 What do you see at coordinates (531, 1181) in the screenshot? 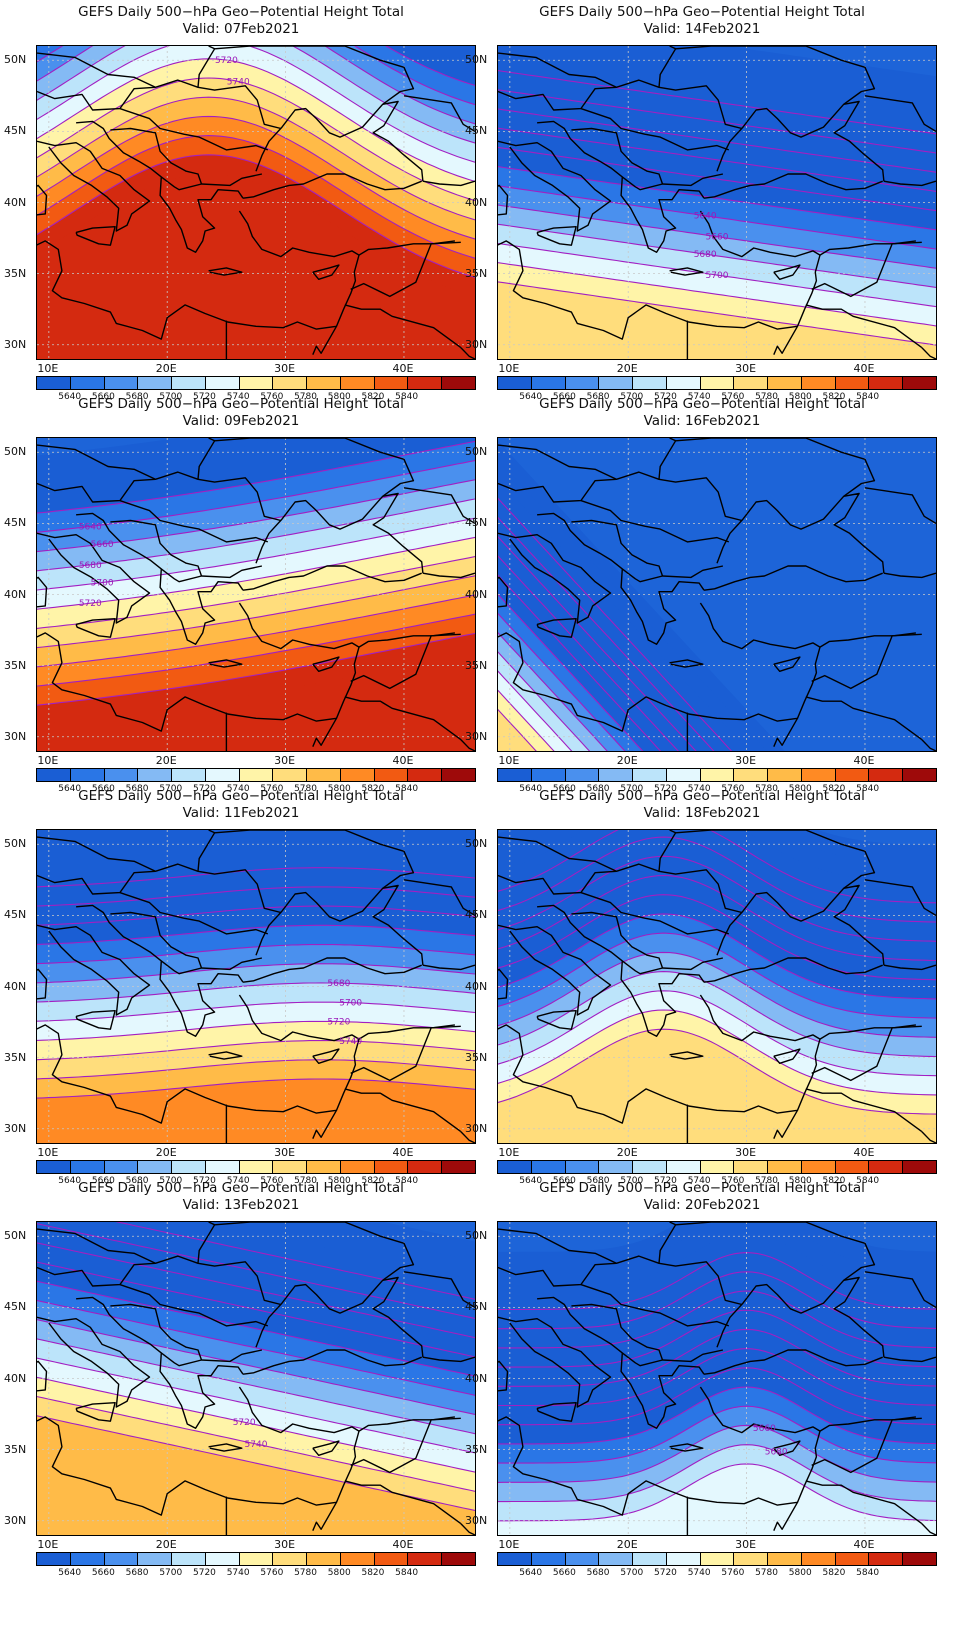
I see `colorbar-label: 5640` at bounding box center [531, 1181].